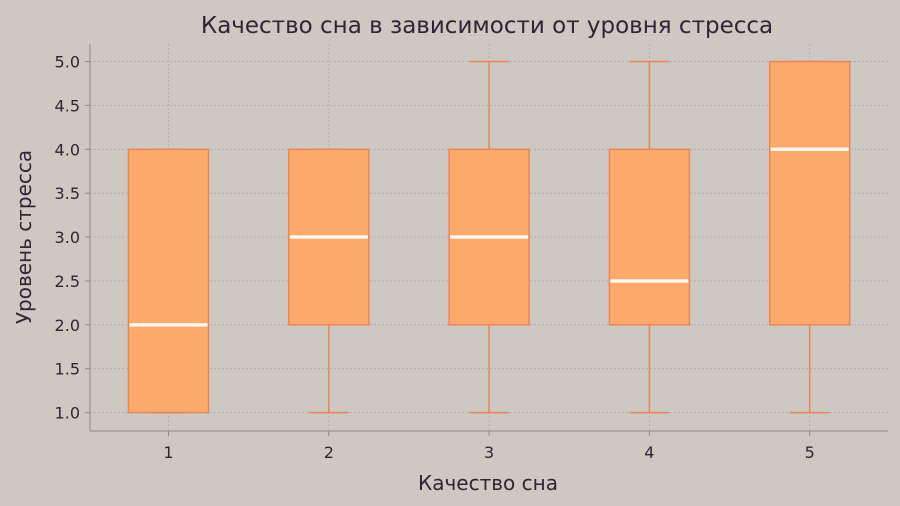 This screenshot has height=506, width=900. I want to click on y-tick-label: 2.5, so click(67, 281).